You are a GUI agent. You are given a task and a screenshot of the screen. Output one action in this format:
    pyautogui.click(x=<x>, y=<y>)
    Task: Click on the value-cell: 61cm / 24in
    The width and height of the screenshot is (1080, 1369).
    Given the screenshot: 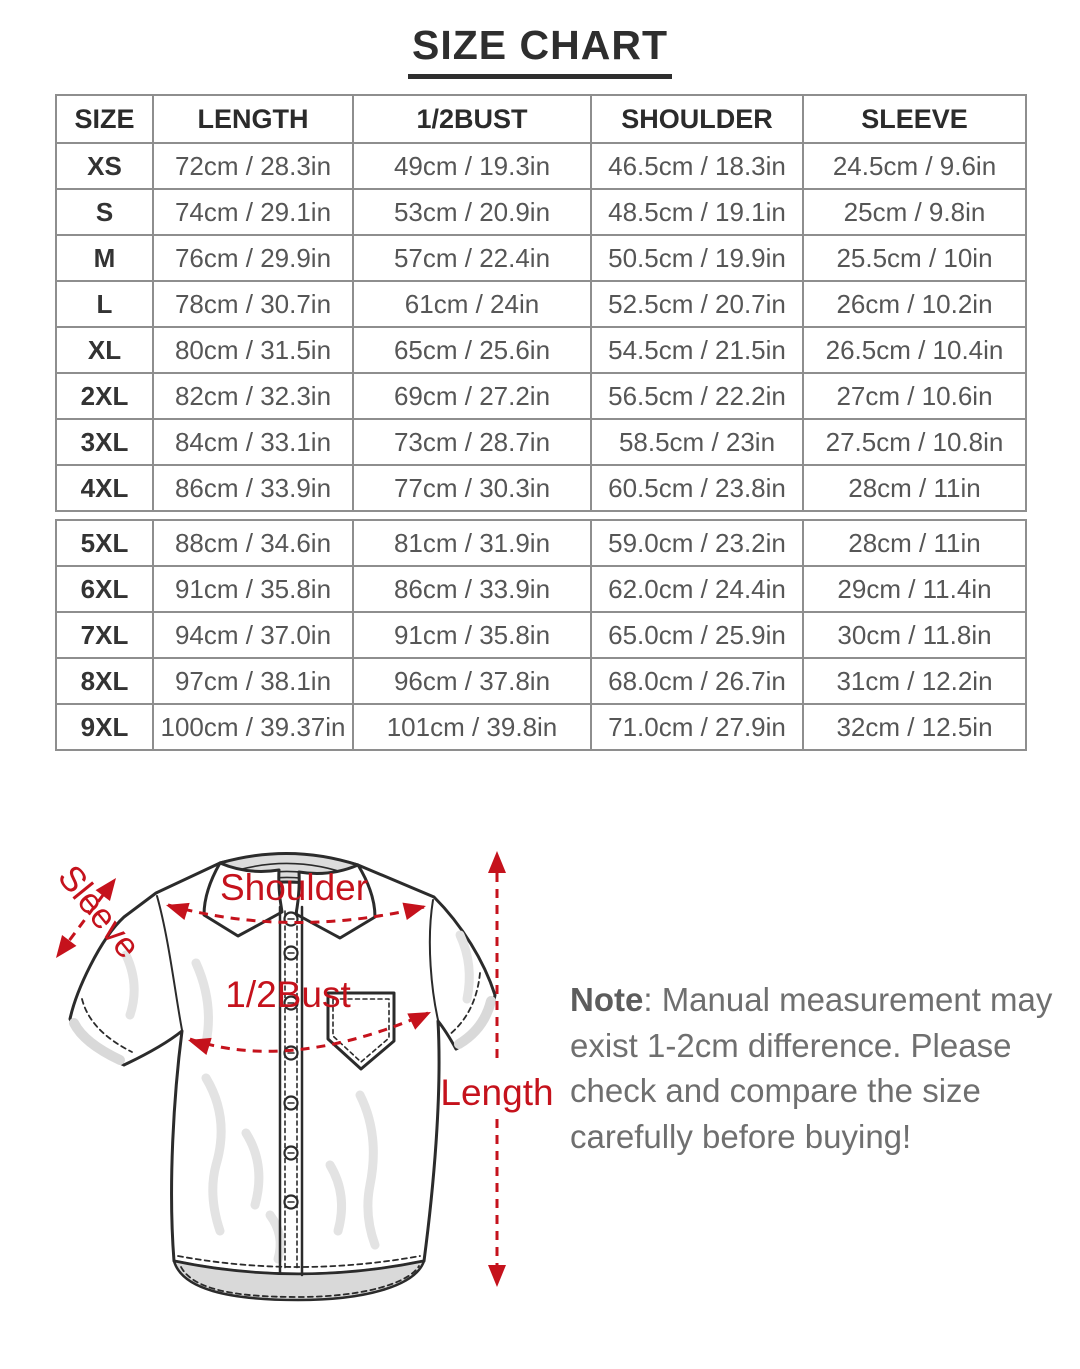 What is the action you would take?
    pyautogui.click(x=472, y=304)
    